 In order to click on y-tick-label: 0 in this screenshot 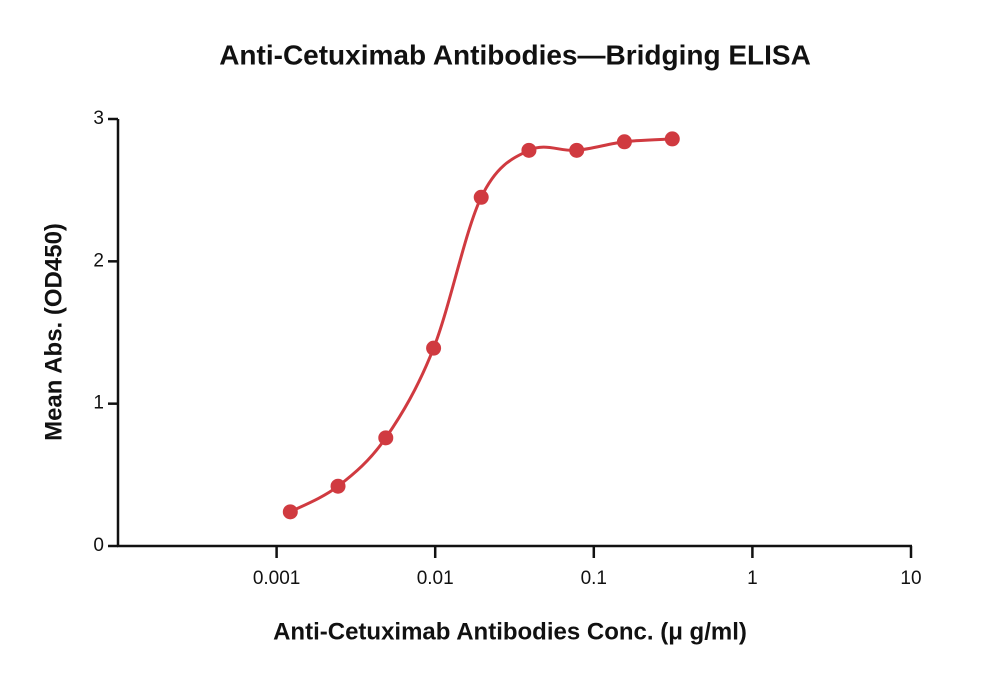, I will do `click(98, 545)`.